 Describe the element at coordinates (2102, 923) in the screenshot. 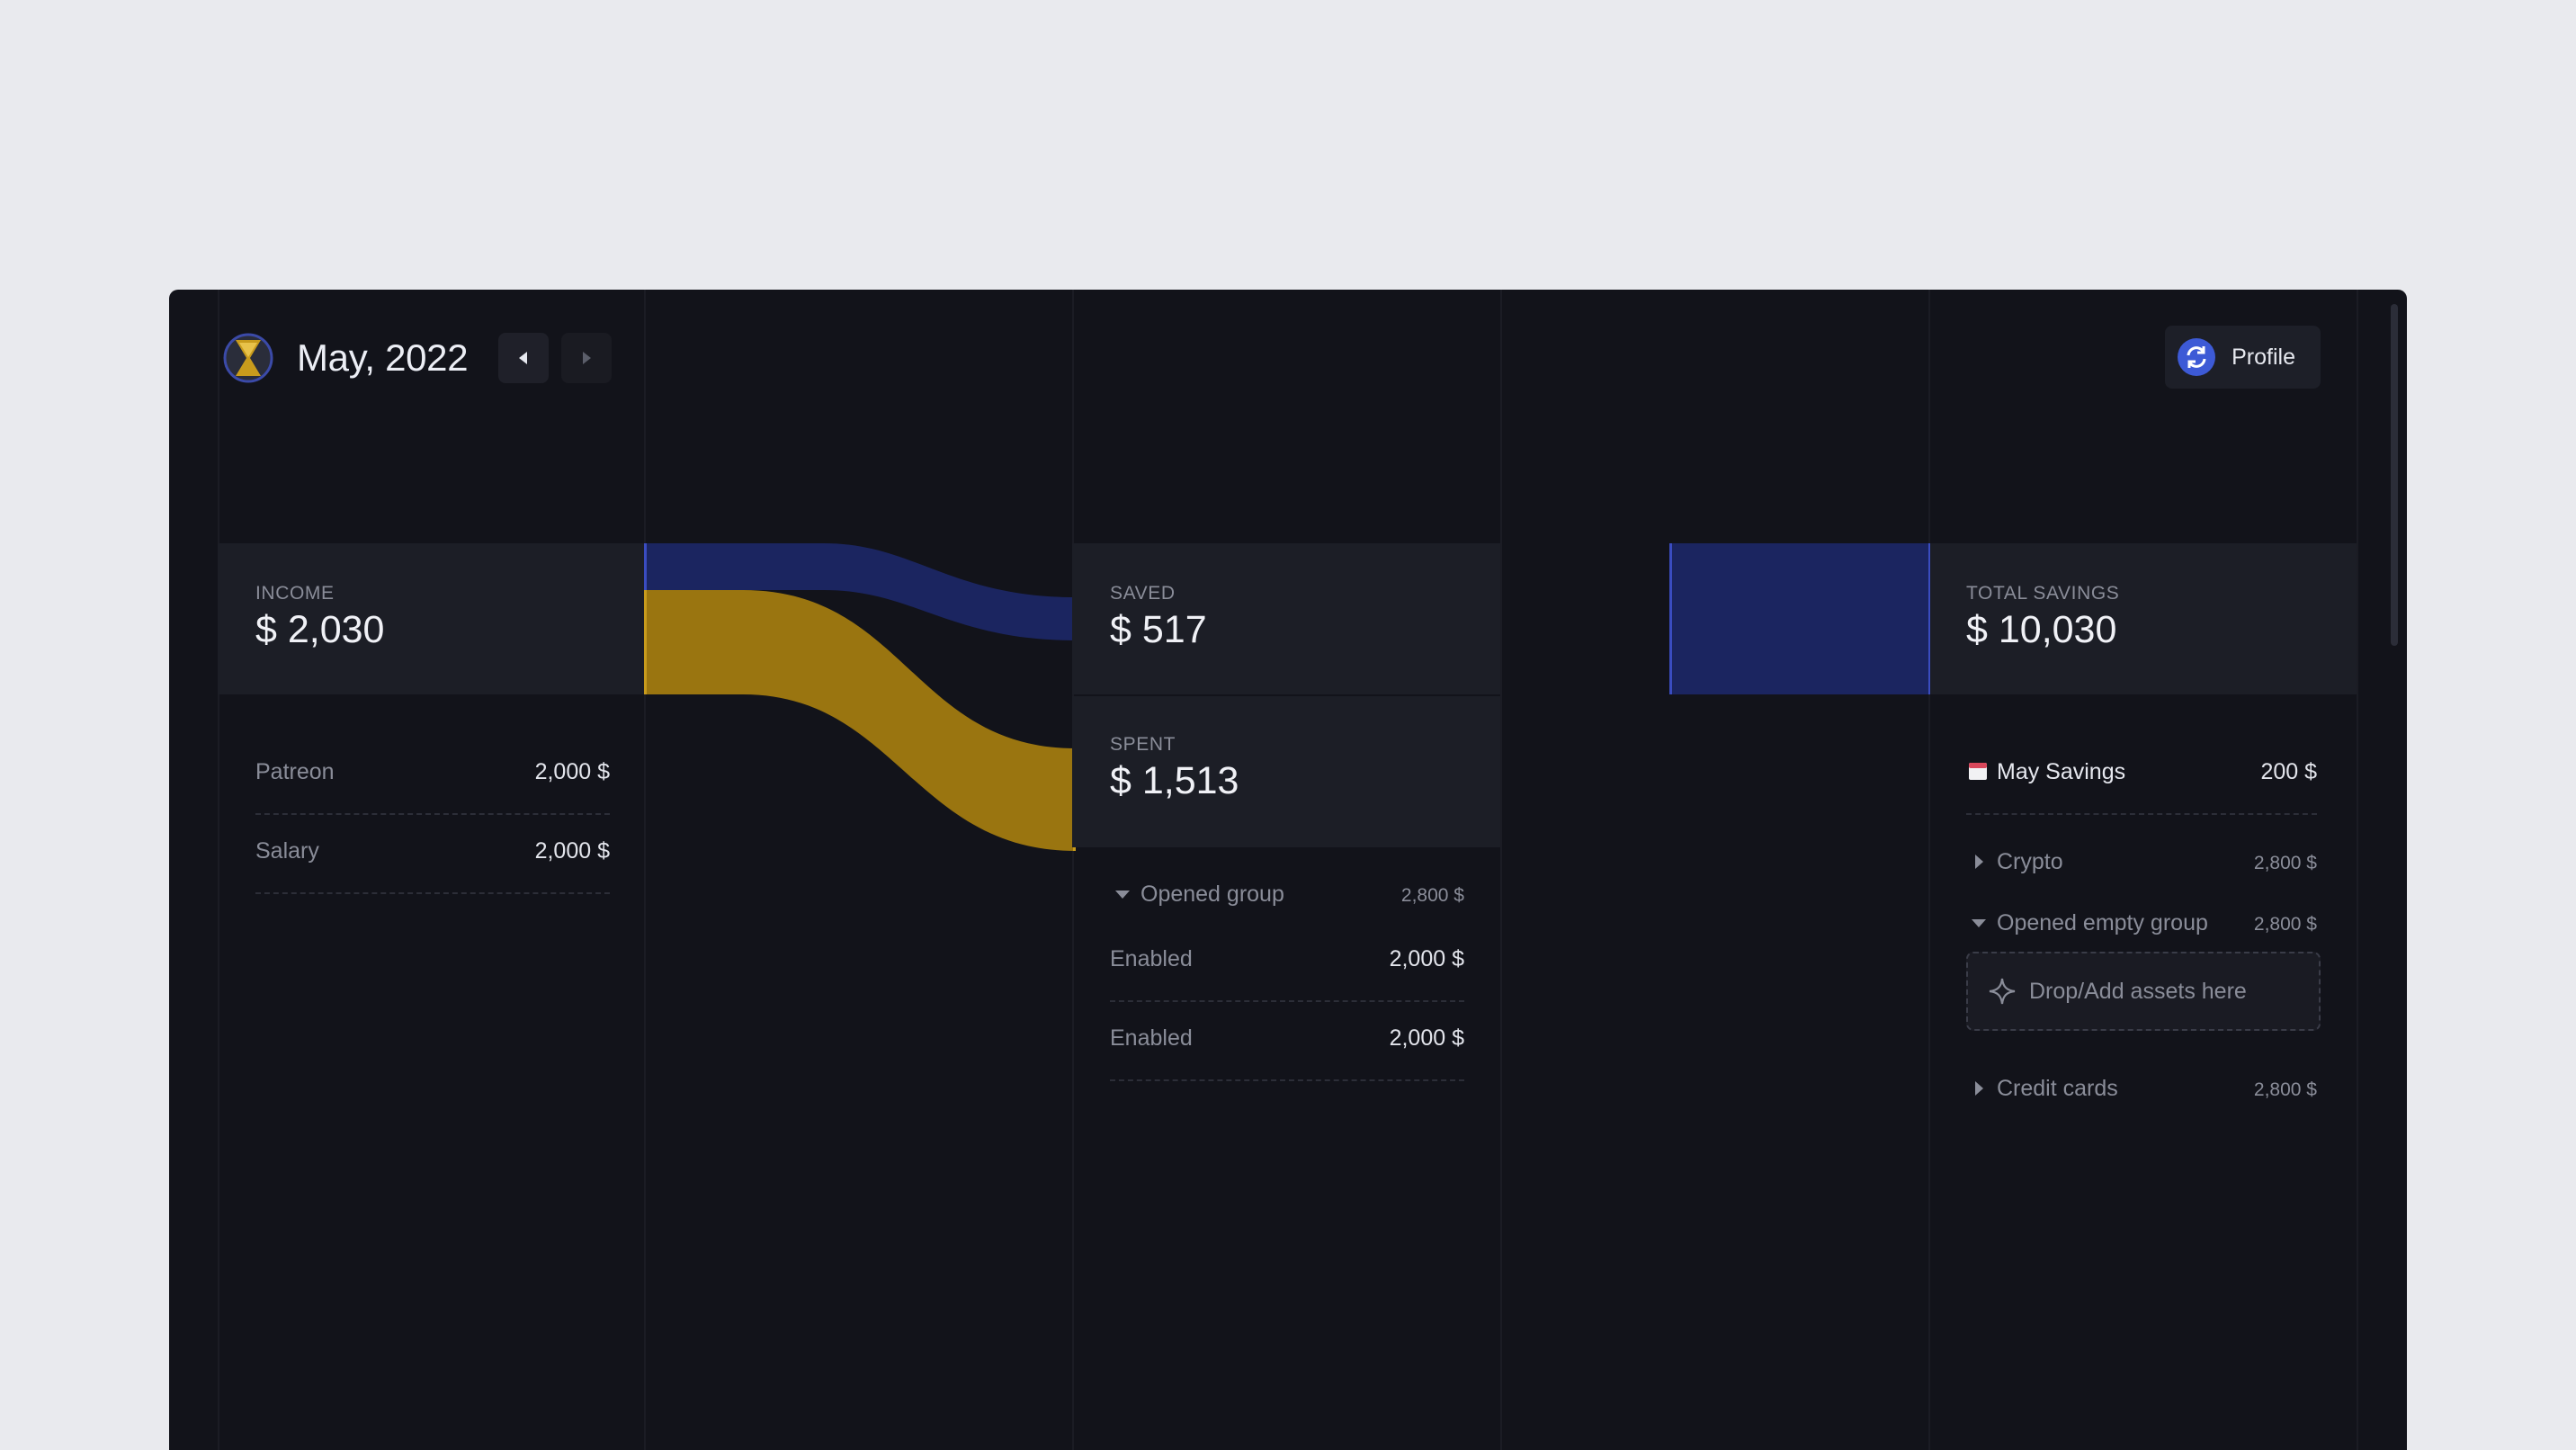

I see `group-label: Opened empty group` at that location.